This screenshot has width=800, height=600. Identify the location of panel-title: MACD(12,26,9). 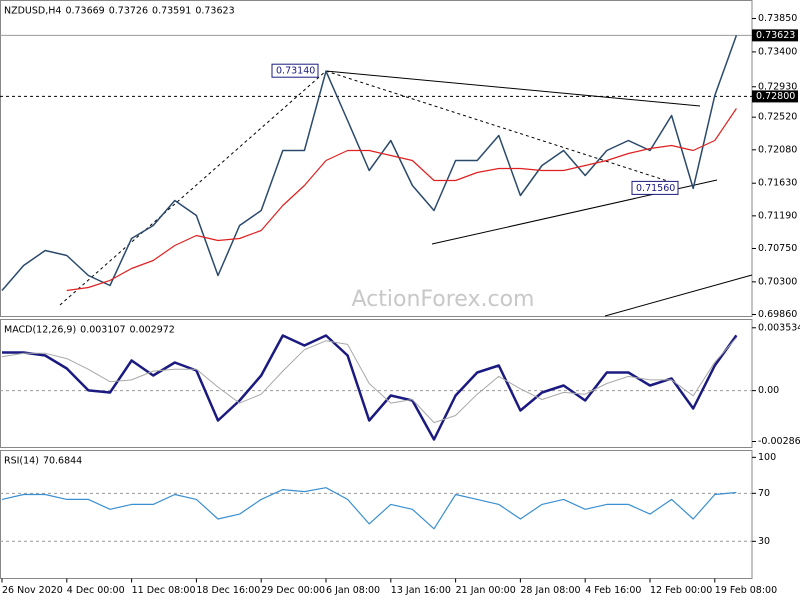
(40, 329).